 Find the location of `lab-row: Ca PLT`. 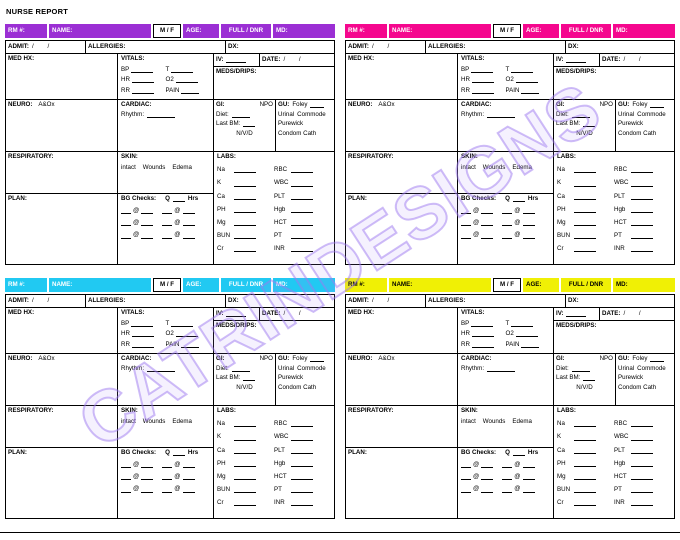

lab-row: Ca PLT is located at coordinates (274, 193).